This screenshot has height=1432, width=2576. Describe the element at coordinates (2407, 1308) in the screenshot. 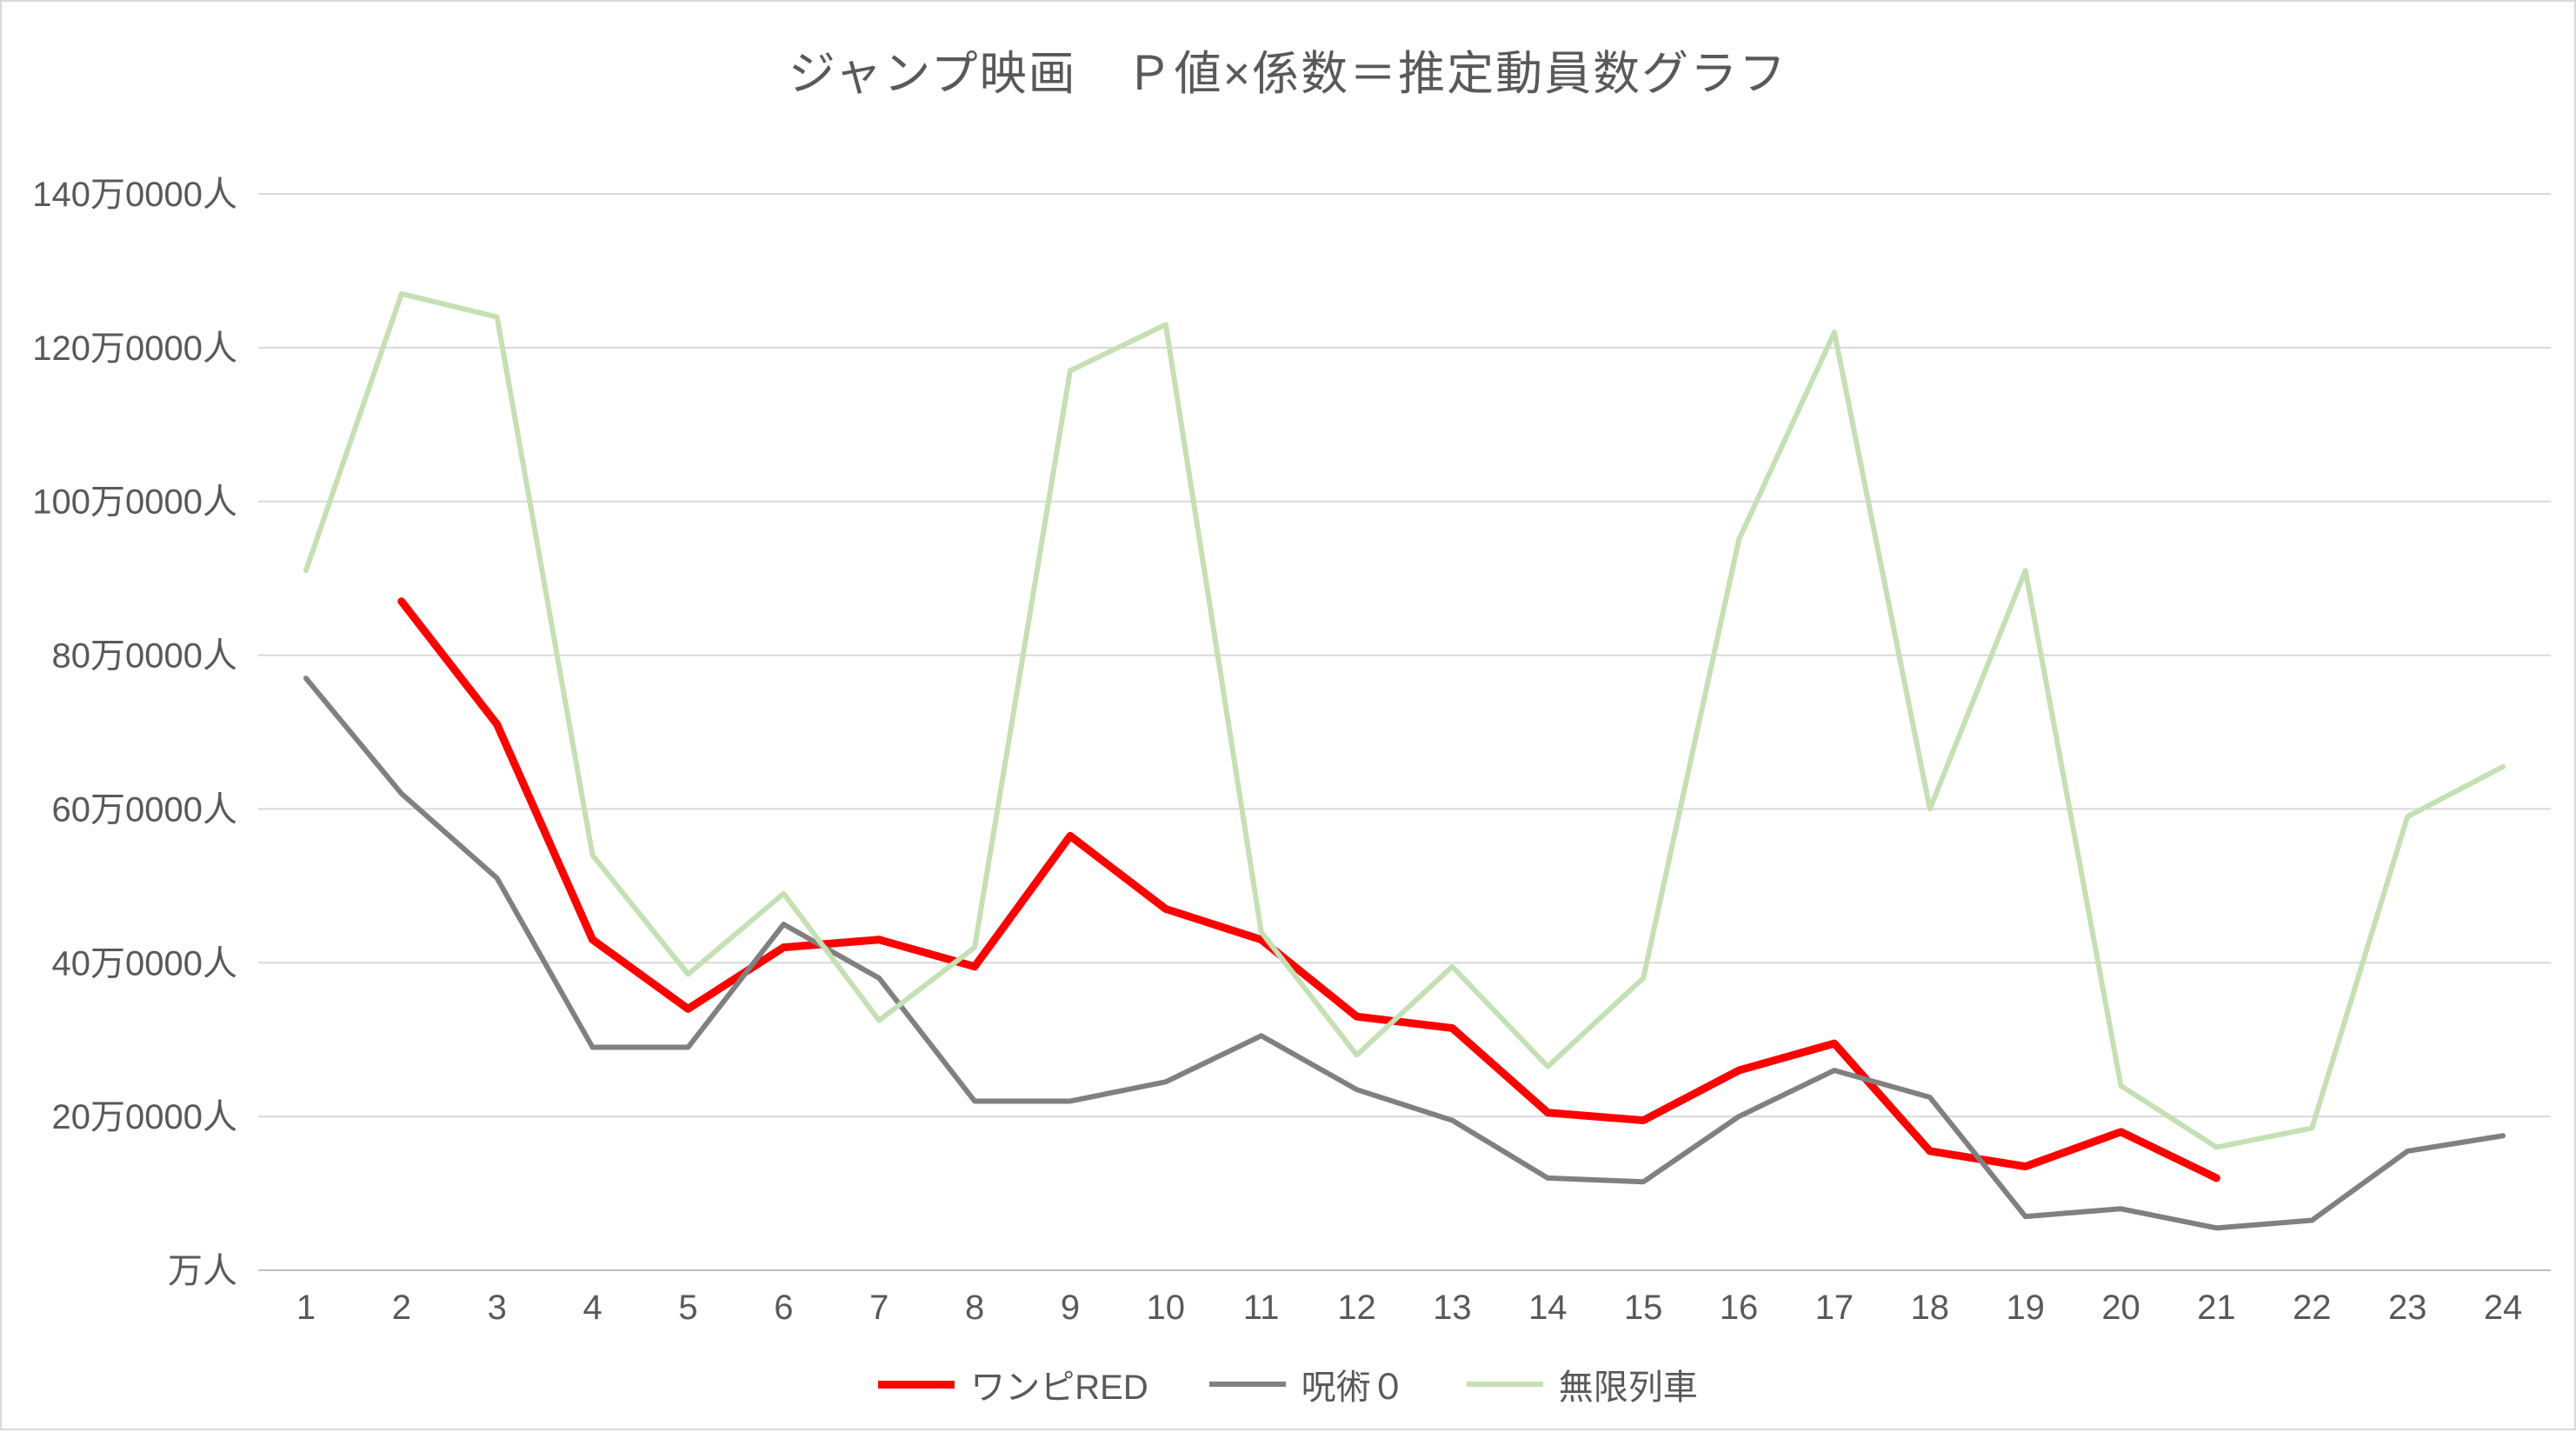

I see `x-axis-label: 23` at that location.